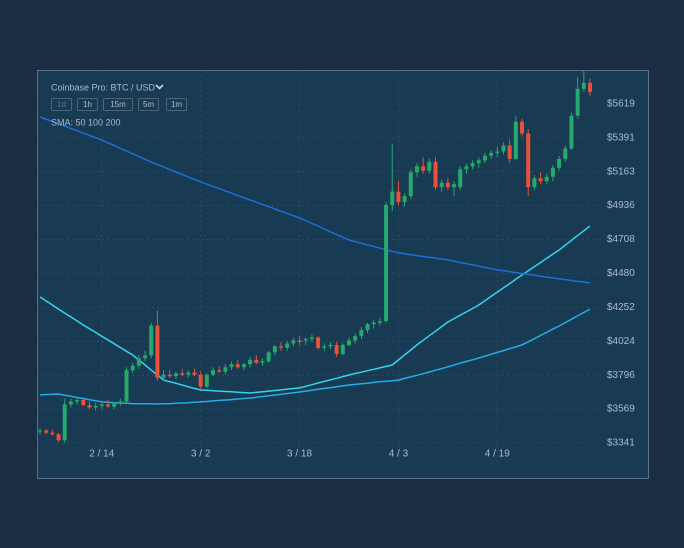 This screenshot has height=548, width=684. I want to click on interval-label: 5m, so click(148, 104).